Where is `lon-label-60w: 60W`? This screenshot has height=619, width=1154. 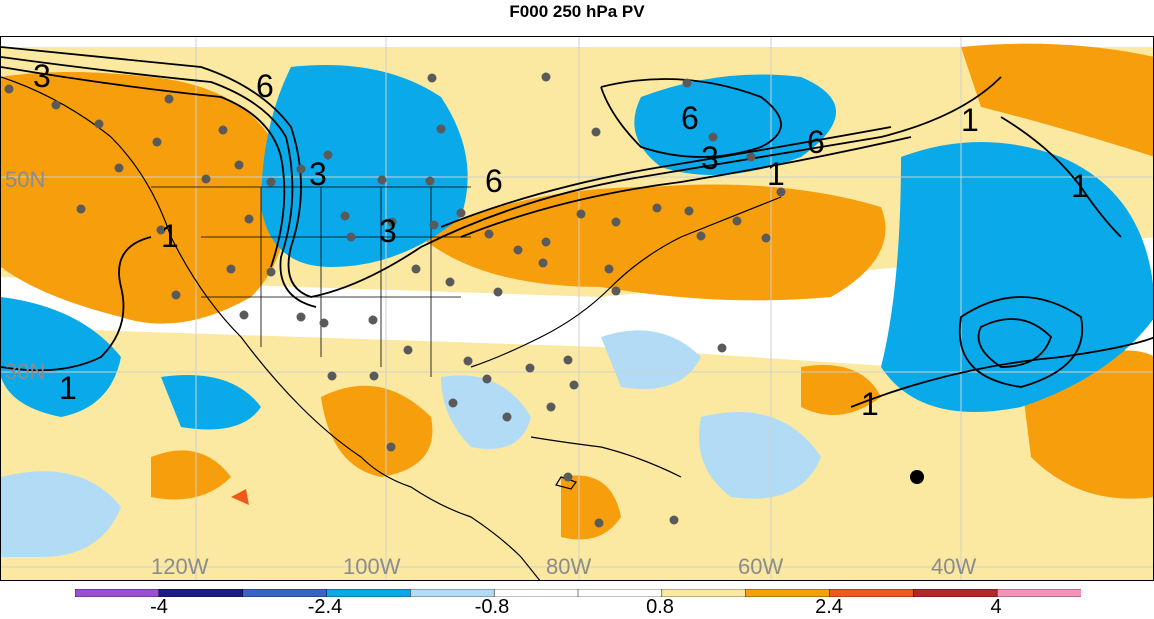 lon-label-60w: 60W is located at coordinates (761, 566).